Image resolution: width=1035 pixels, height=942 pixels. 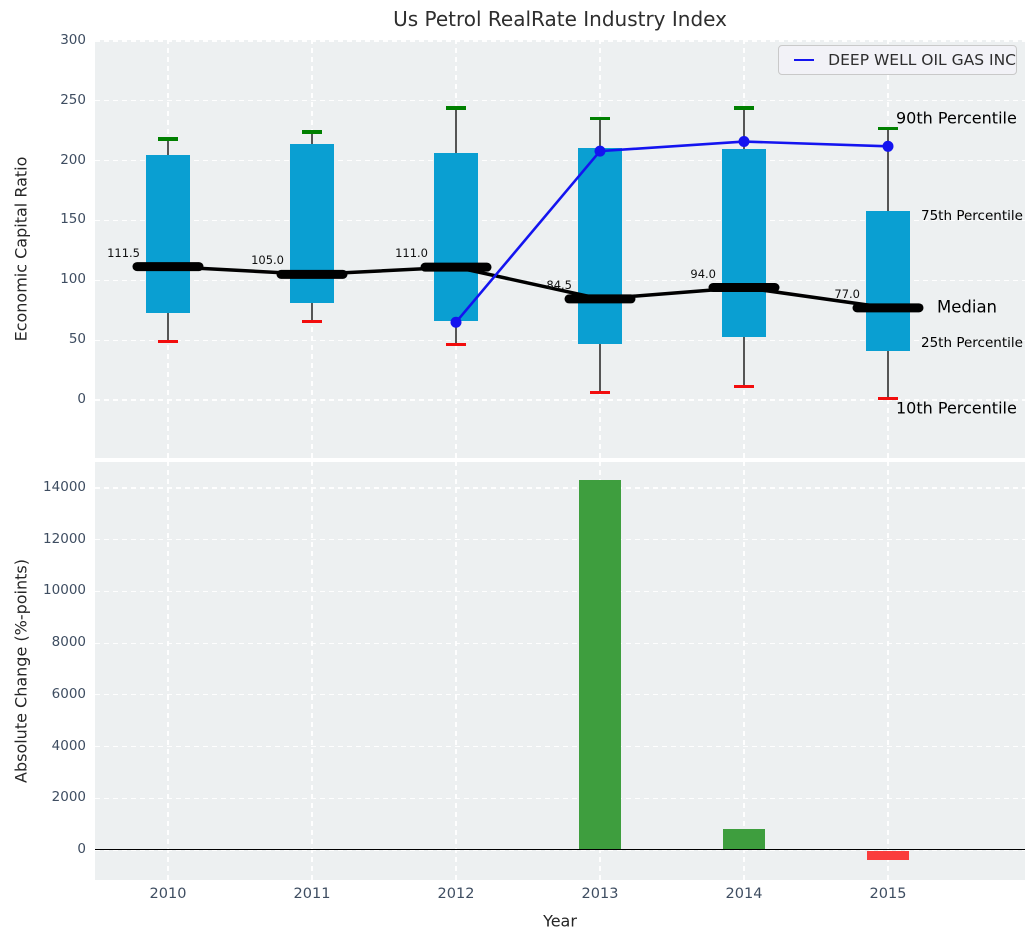 I want to click on y-tick-label: 8000, so click(x=68, y=642).